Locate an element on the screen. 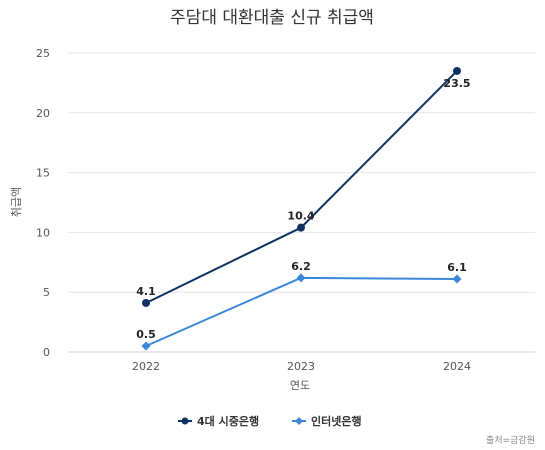  y-axis-ticks: 0 5 10 15 20 25 is located at coordinates (43, 203).